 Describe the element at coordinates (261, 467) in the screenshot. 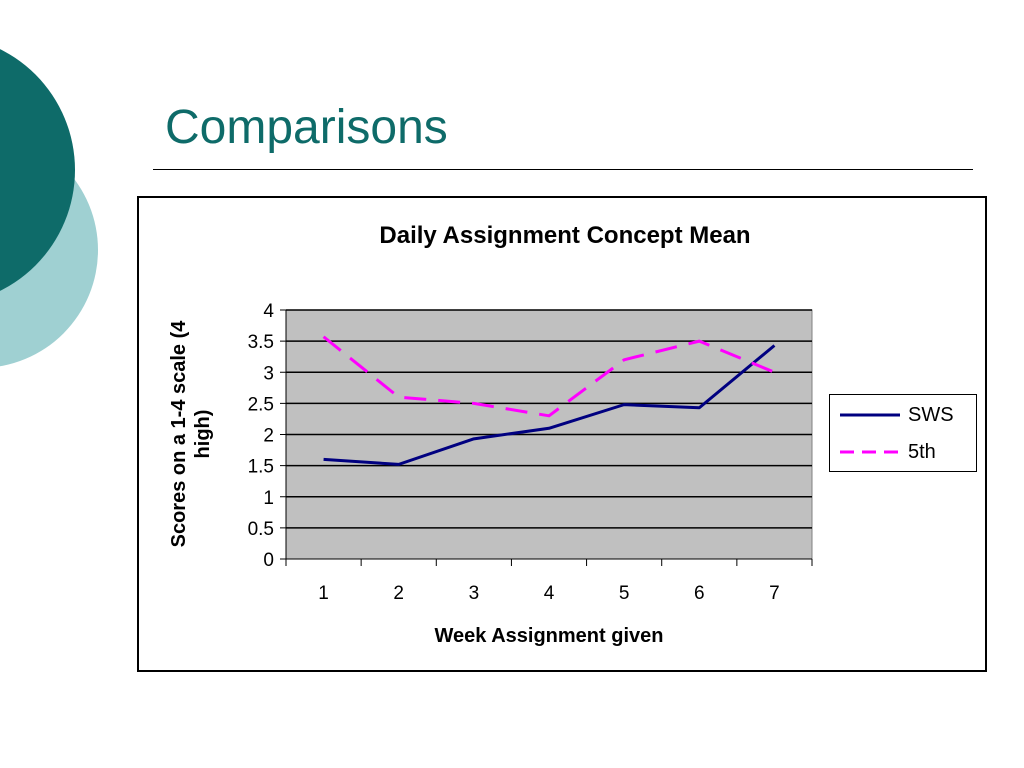

I see `y-tick-label: 1.5` at that location.